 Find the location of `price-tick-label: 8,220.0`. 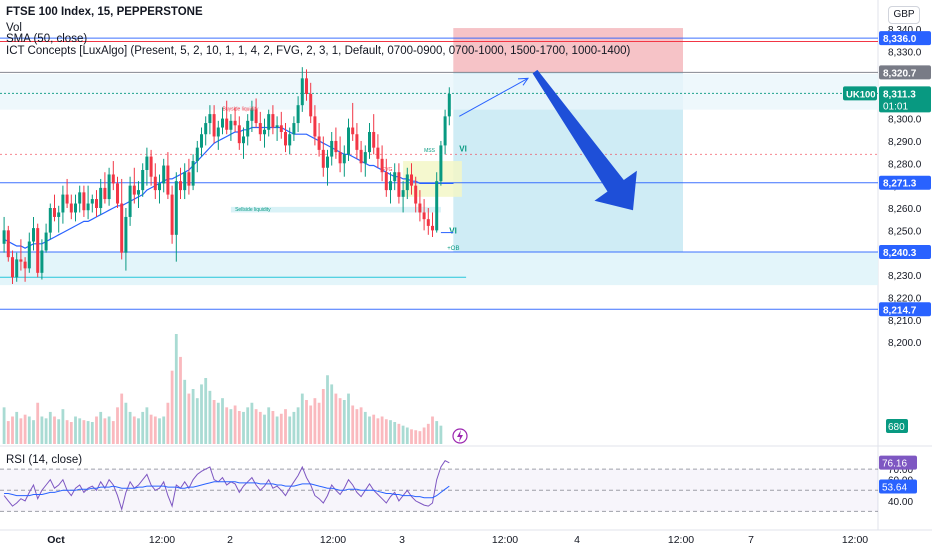

price-tick-label: 8,220.0 is located at coordinates (905, 298).